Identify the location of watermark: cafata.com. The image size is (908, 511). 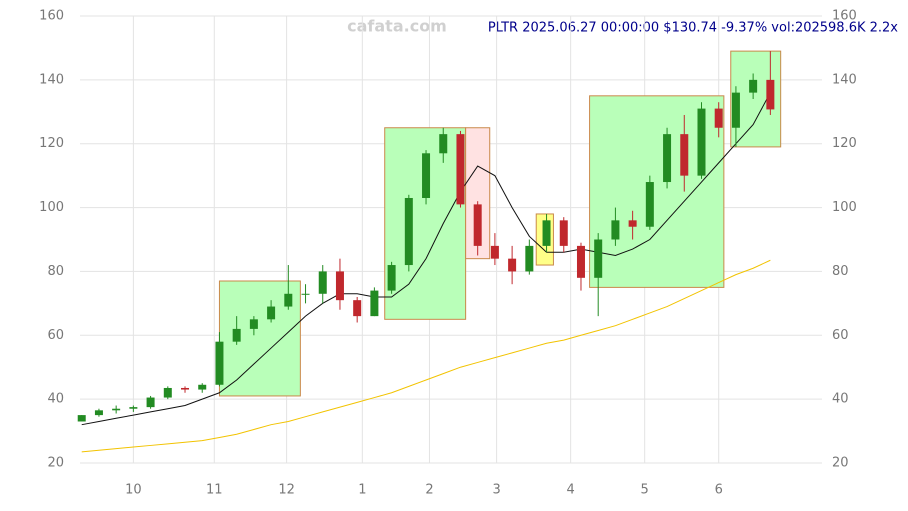
(397, 26).